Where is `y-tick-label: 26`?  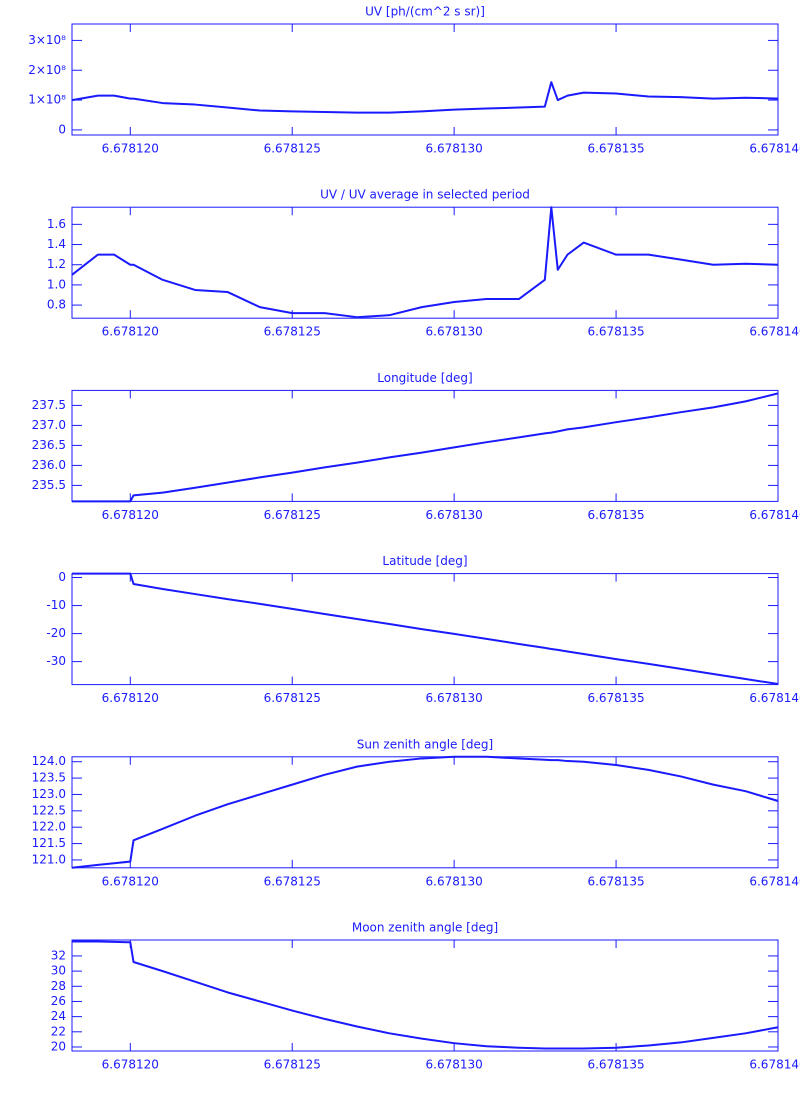 y-tick-label: 26 is located at coordinates (58, 1001).